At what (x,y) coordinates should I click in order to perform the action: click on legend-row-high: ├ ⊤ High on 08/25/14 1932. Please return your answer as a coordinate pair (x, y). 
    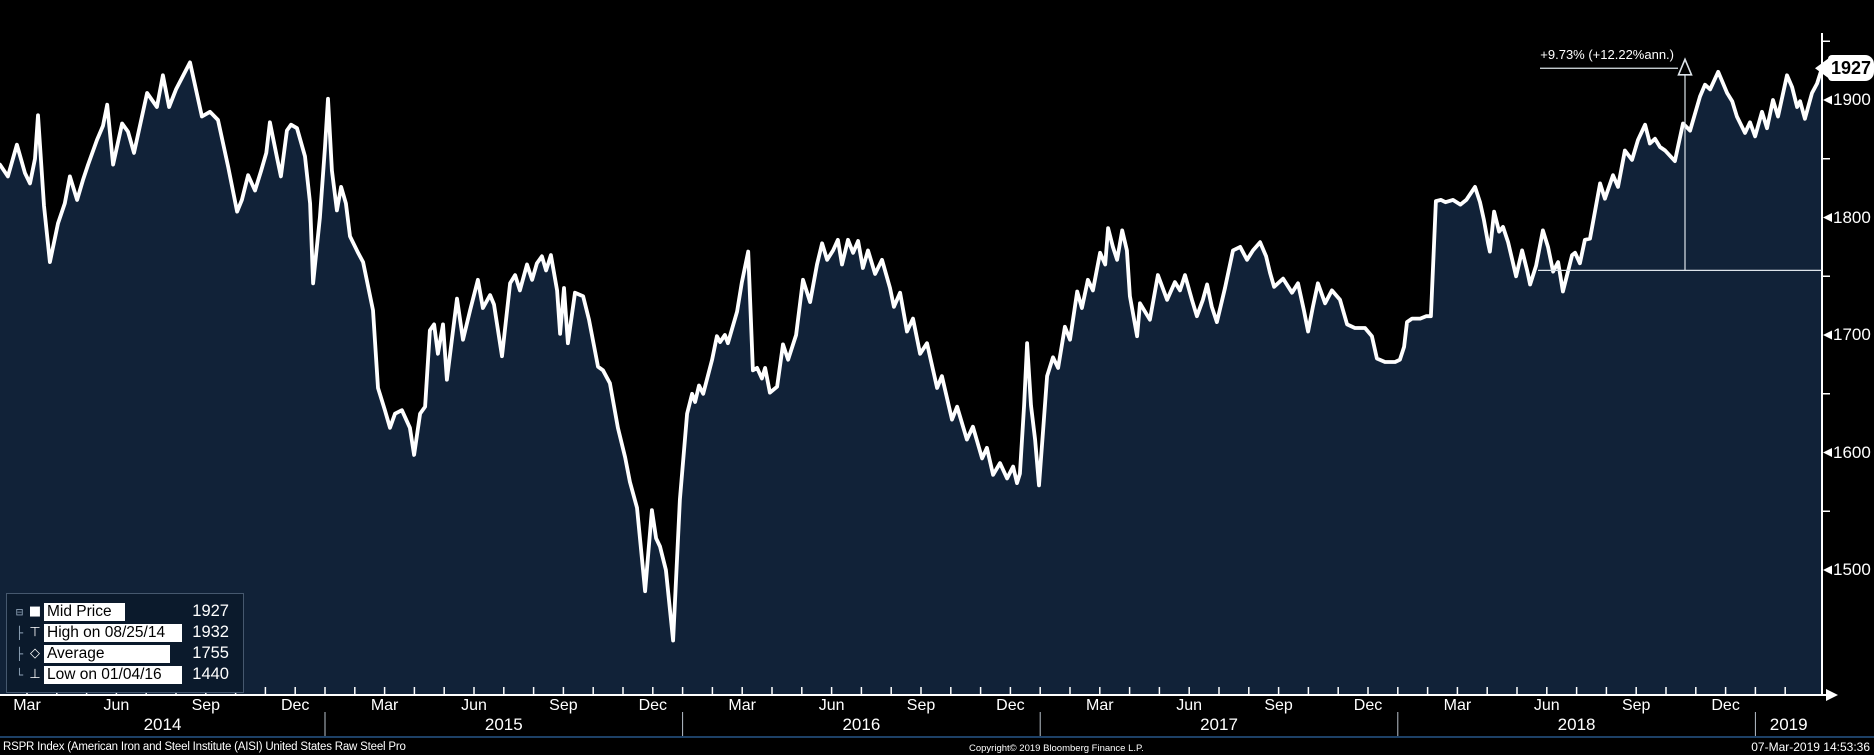
    Looking at the image, I should click on (128, 632).